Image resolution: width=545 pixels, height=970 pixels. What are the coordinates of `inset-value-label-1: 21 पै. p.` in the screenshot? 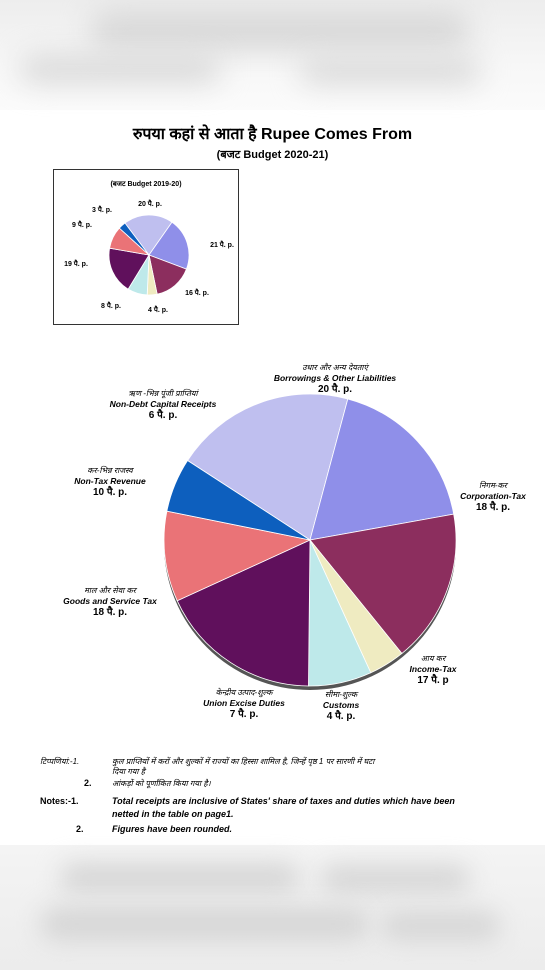 It's located at (222, 244).